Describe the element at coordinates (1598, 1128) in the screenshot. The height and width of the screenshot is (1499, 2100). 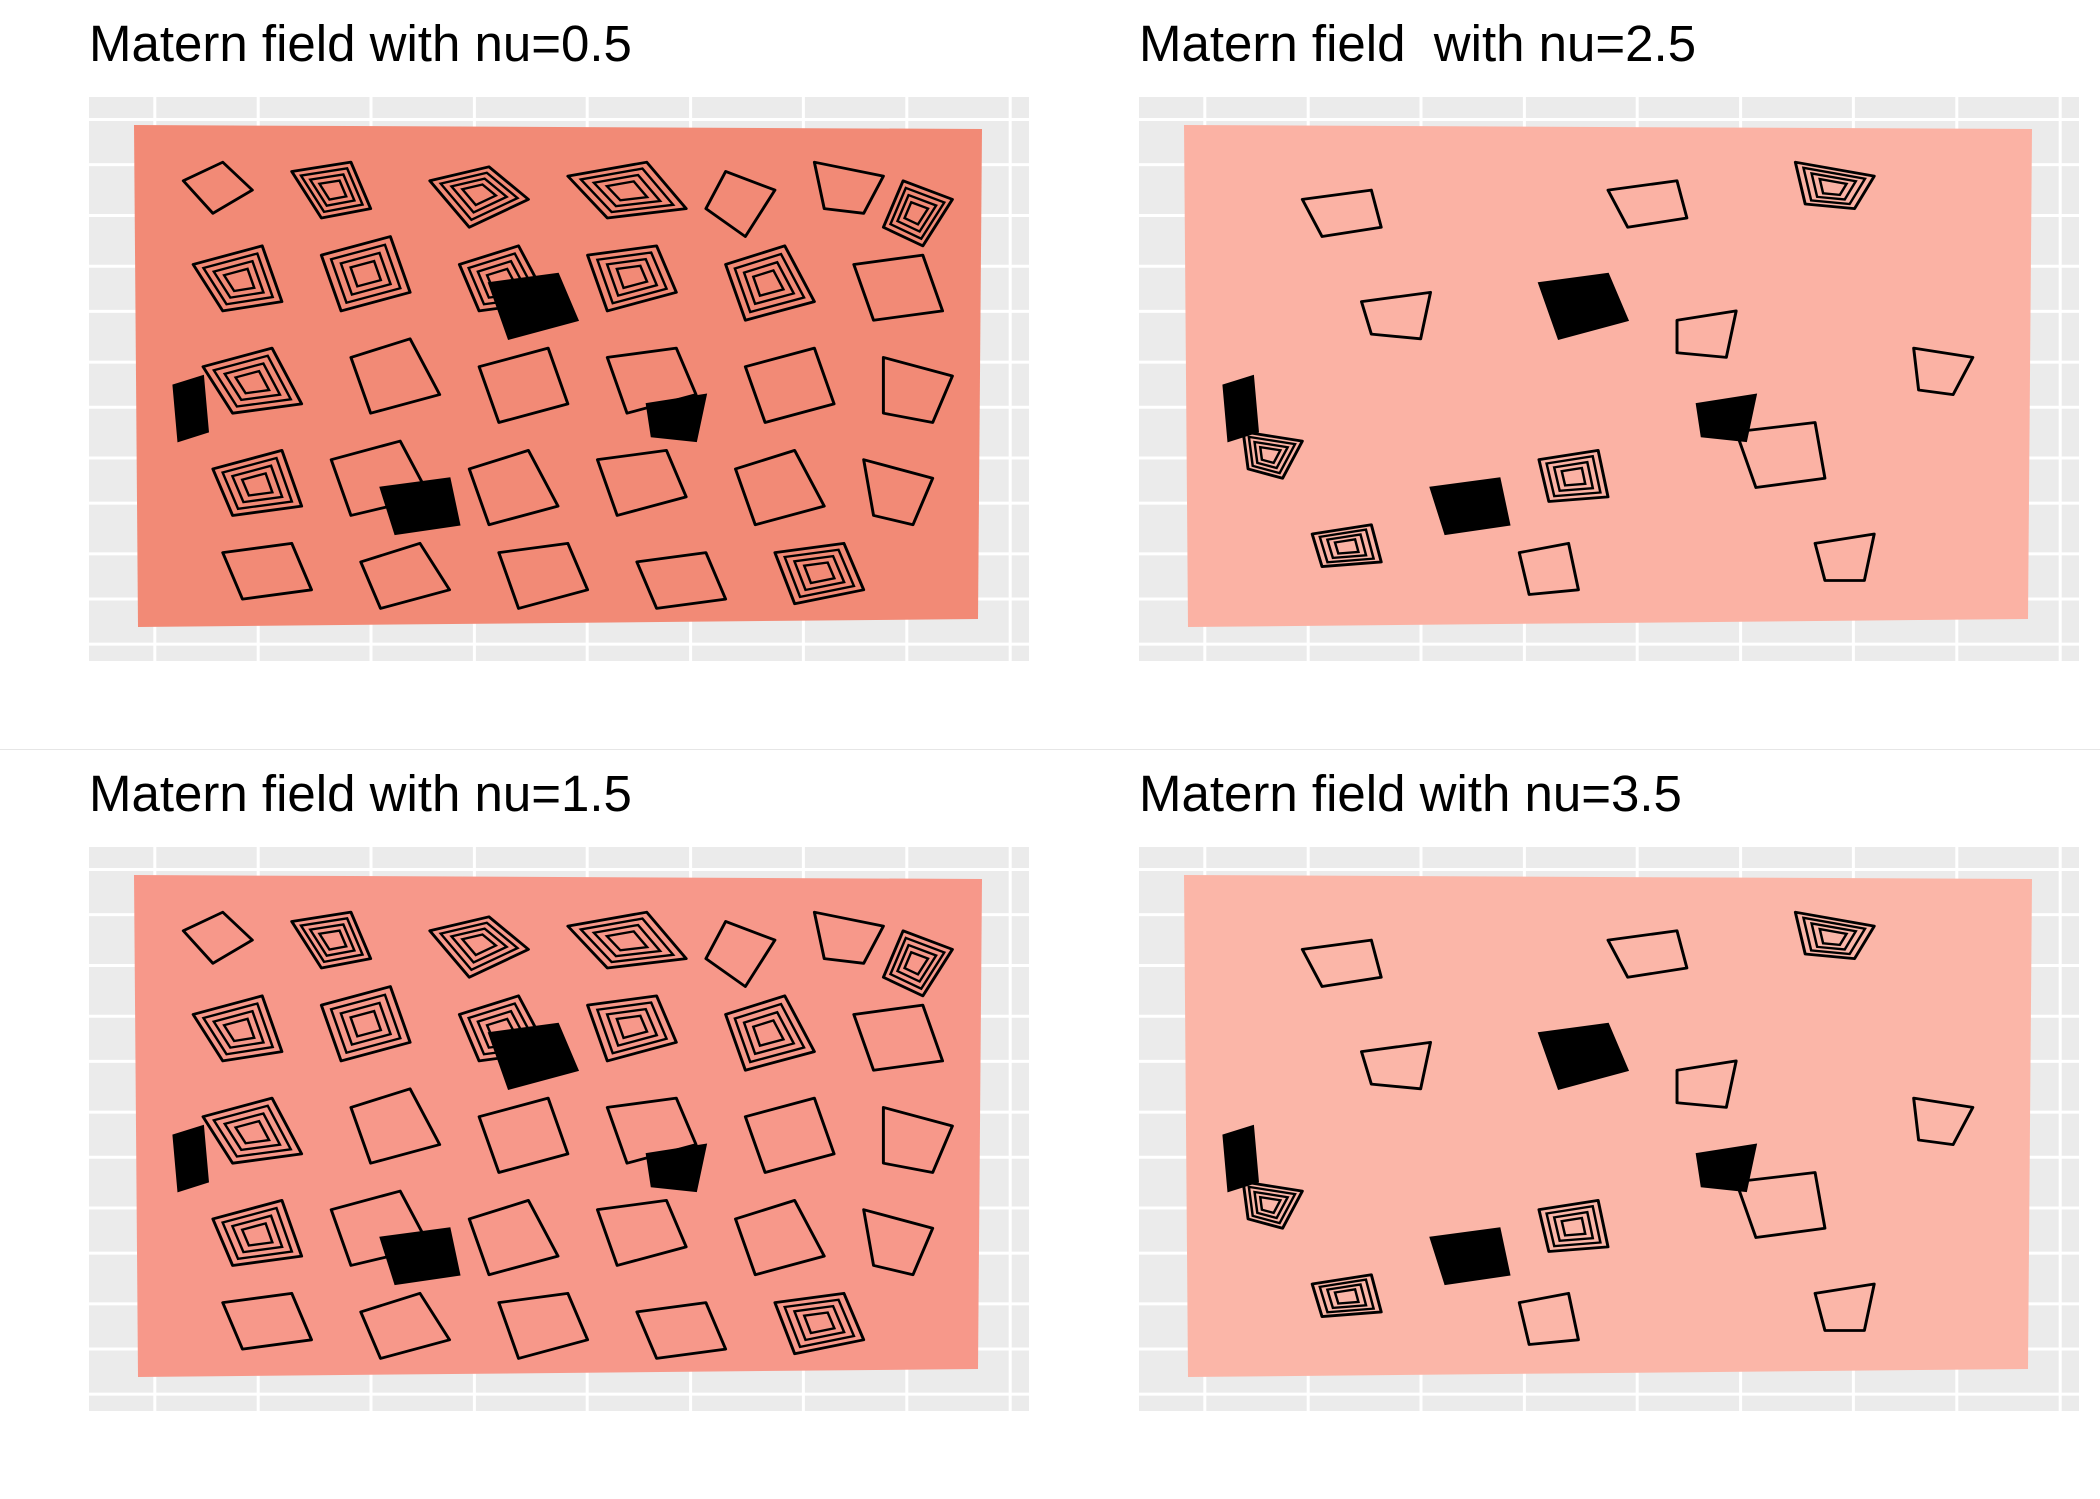
I see `contour-lines` at that location.